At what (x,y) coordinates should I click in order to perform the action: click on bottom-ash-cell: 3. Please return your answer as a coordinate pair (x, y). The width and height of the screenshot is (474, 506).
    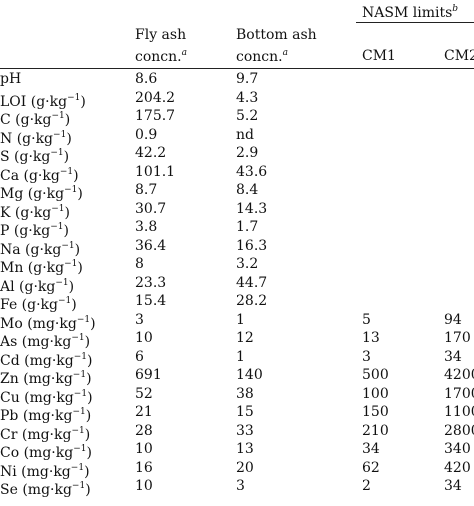
    Looking at the image, I should click on (240, 486).